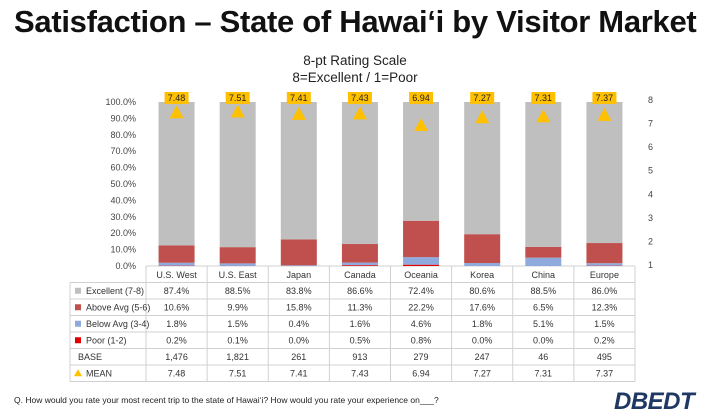 The height and width of the screenshot is (418, 710). Describe the element at coordinates (299, 373) in the screenshot. I see `cell-mean-japan: 7.41` at that location.